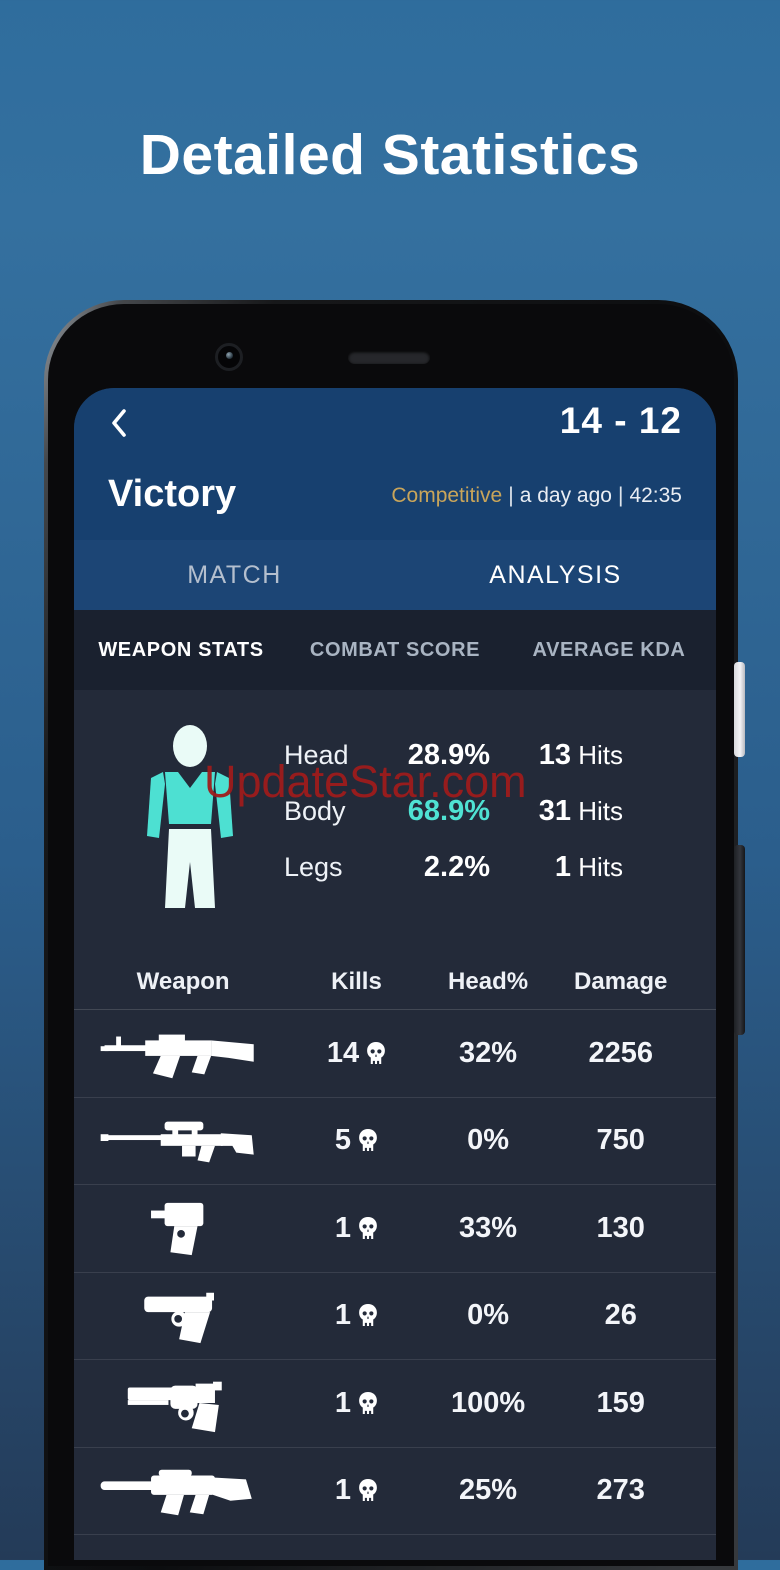 The image size is (780, 1570). What do you see at coordinates (395, 1316) in the screenshot?
I see `table-row: 1 0% 26` at bounding box center [395, 1316].